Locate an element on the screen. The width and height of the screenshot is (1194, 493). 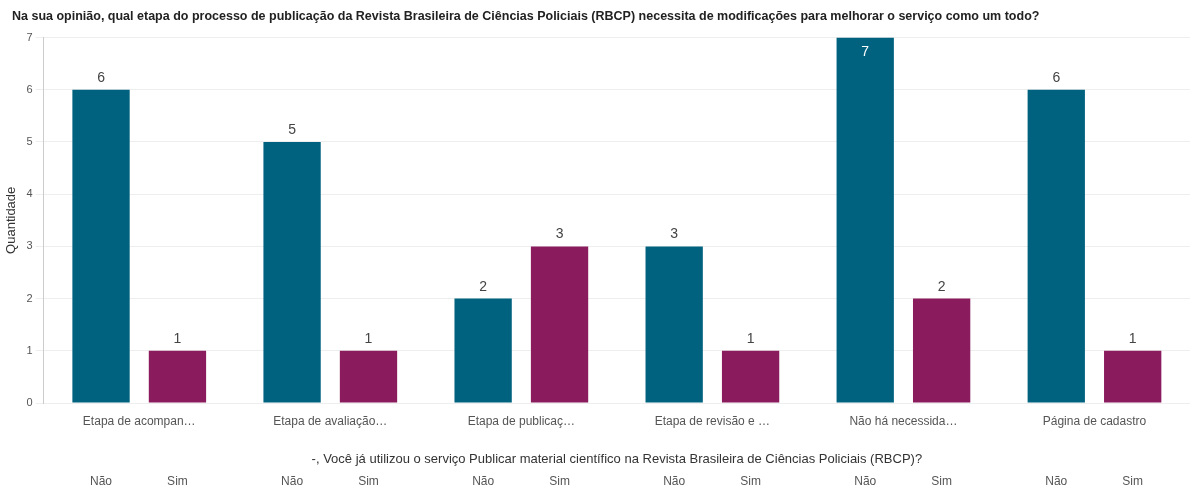
y-tick-label: 4 is located at coordinates (29, 193).